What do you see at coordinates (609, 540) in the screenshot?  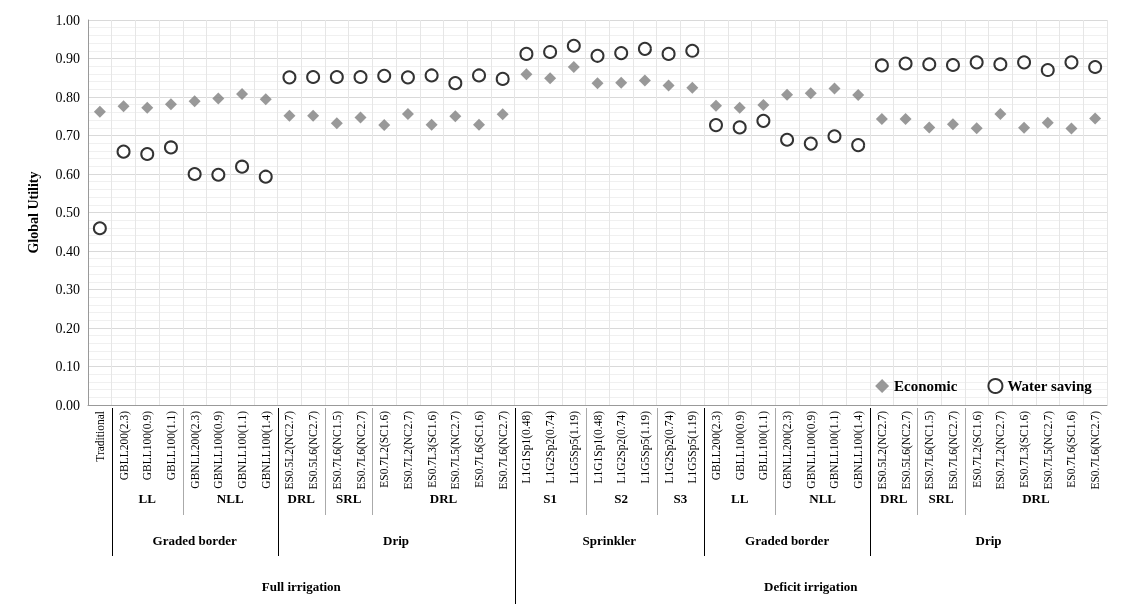 I see `text: Sprinkler` at bounding box center [609, 540].